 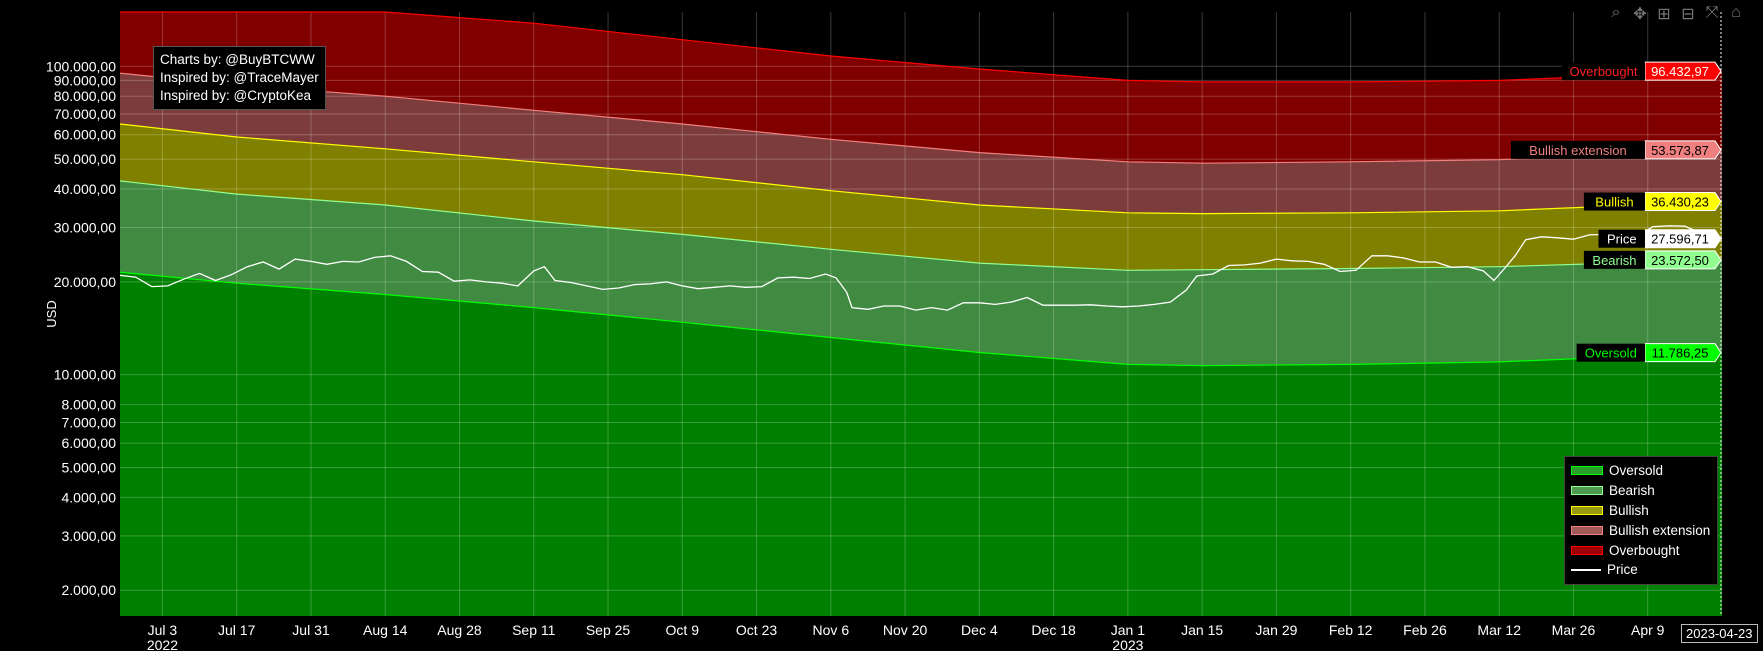 What do you see at coordinates (237, 59) in the screenshot?
I see `credit-line: Charts by: @BuyBTCWW` at bounding box center [237, 59].